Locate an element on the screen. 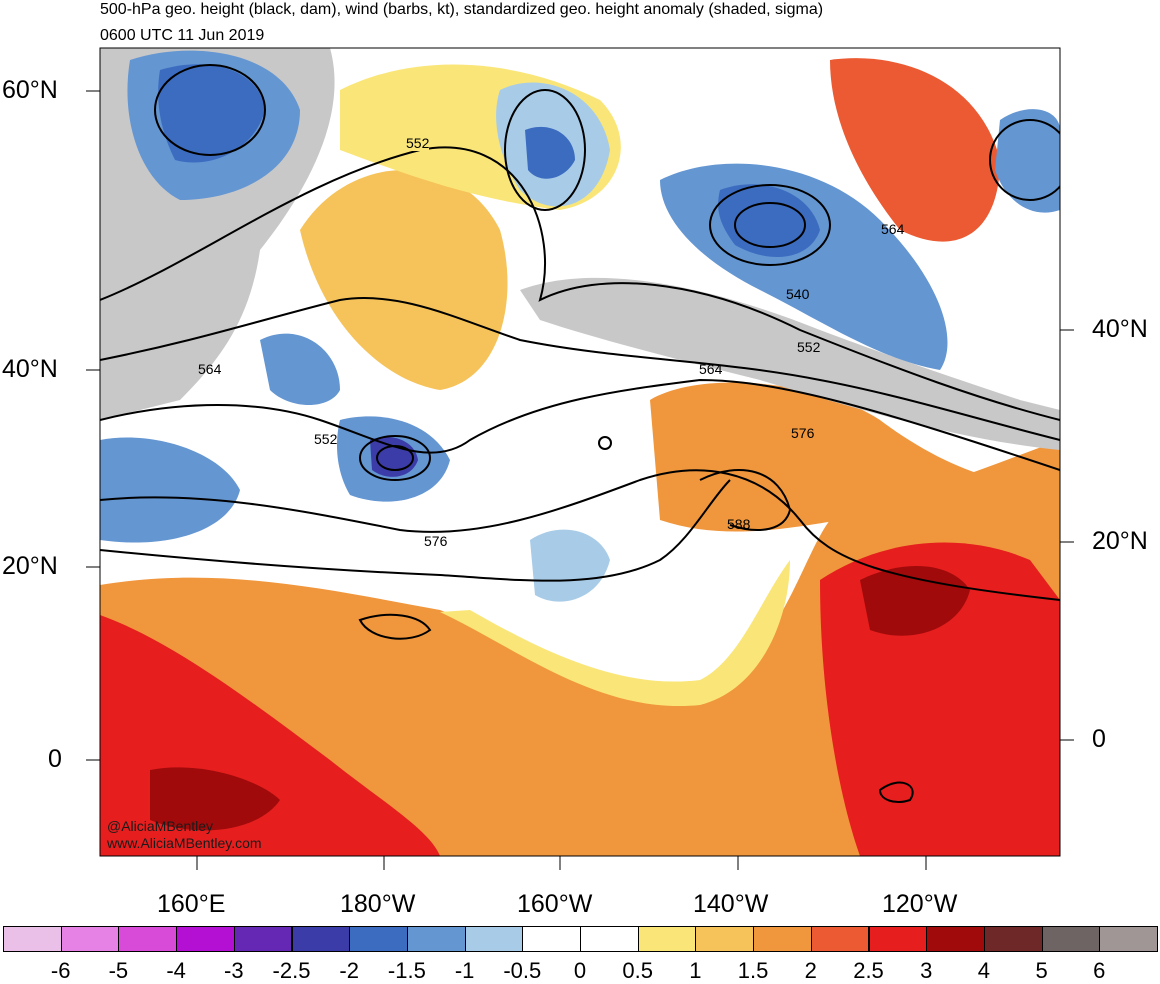 This screenshot has width=1160, height=984. contour-label: 540 is located at coordinates (798, 294).